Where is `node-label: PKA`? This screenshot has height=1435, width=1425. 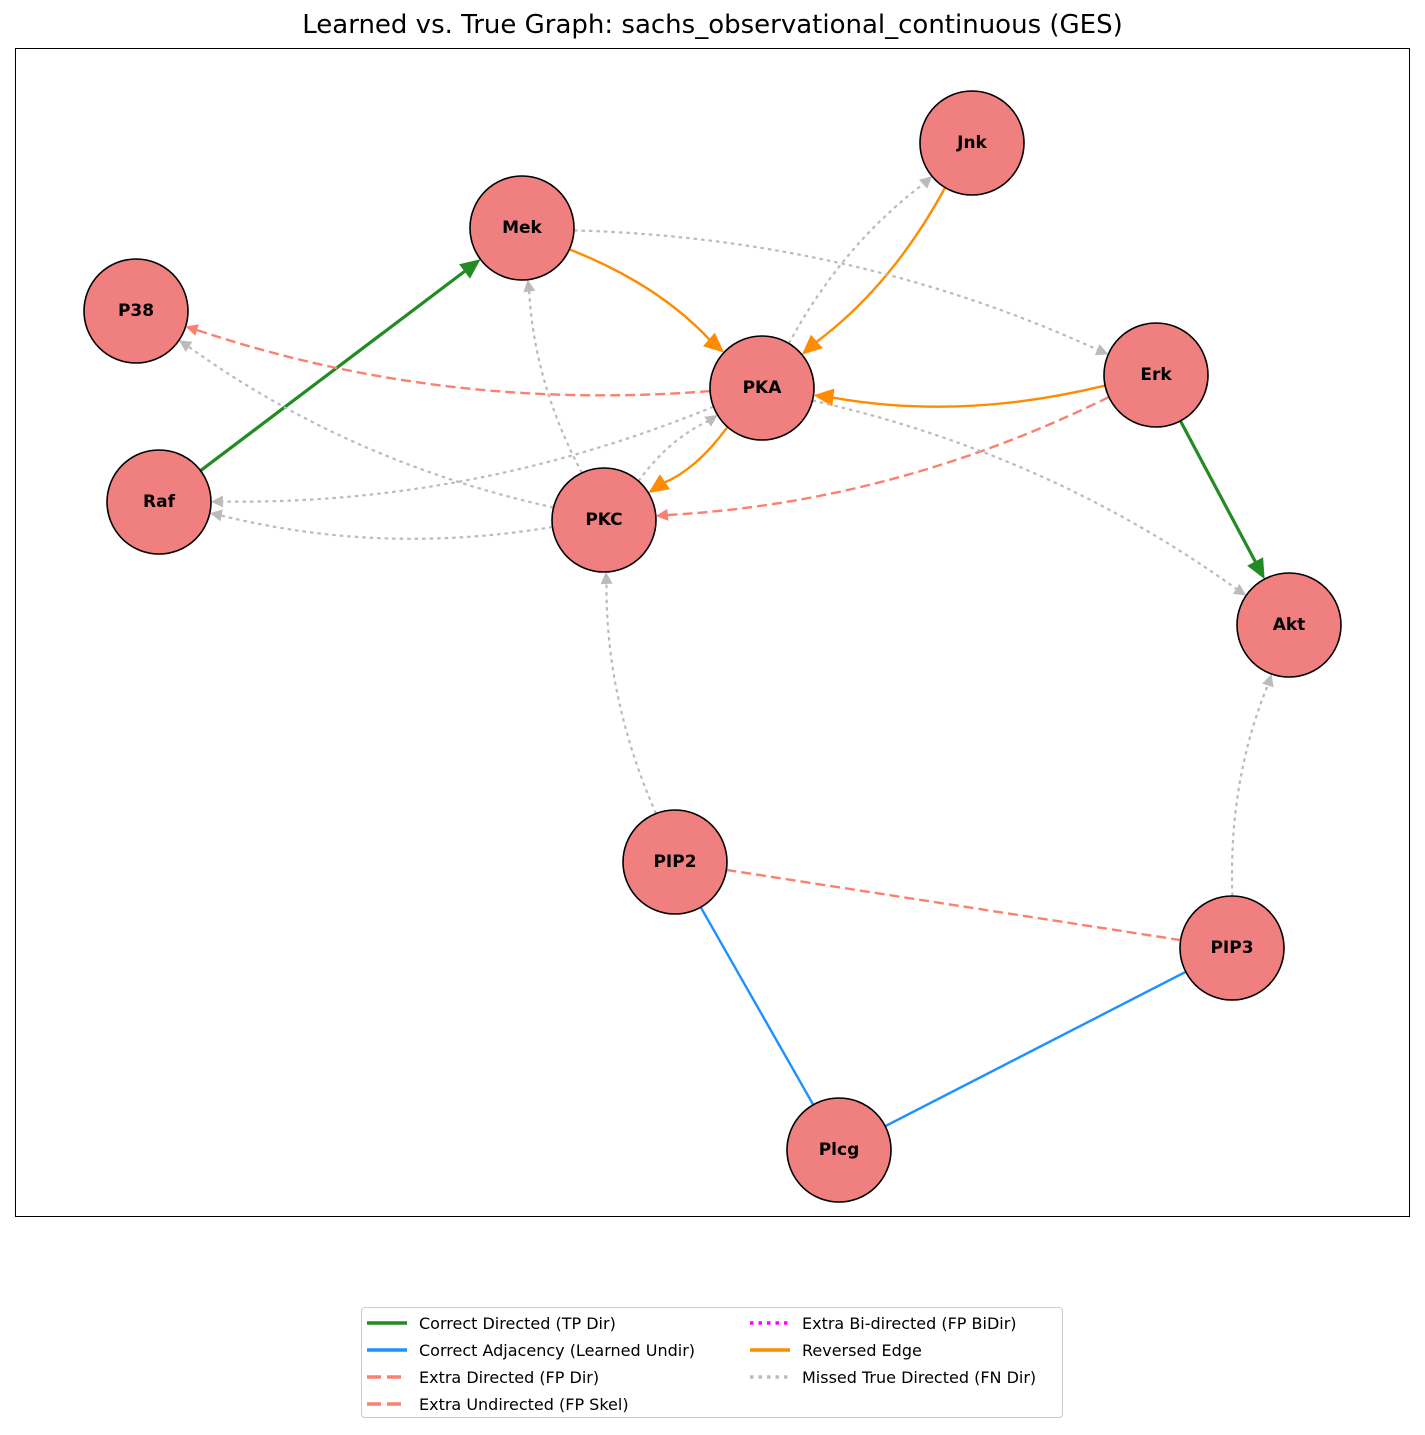 node-label: PKA is located at coordinates (763, 388).